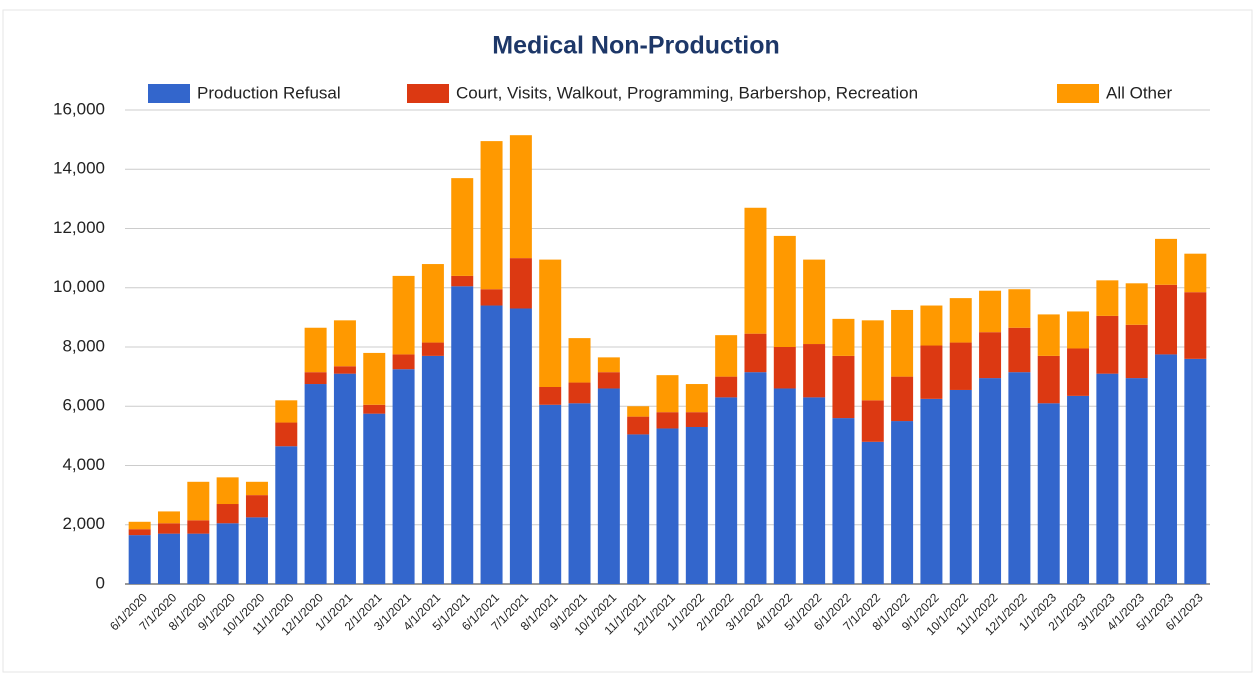 The height and width of the screenshot is (673, 1255). I want to click on y-tick-label: 0, so click(100, 582).